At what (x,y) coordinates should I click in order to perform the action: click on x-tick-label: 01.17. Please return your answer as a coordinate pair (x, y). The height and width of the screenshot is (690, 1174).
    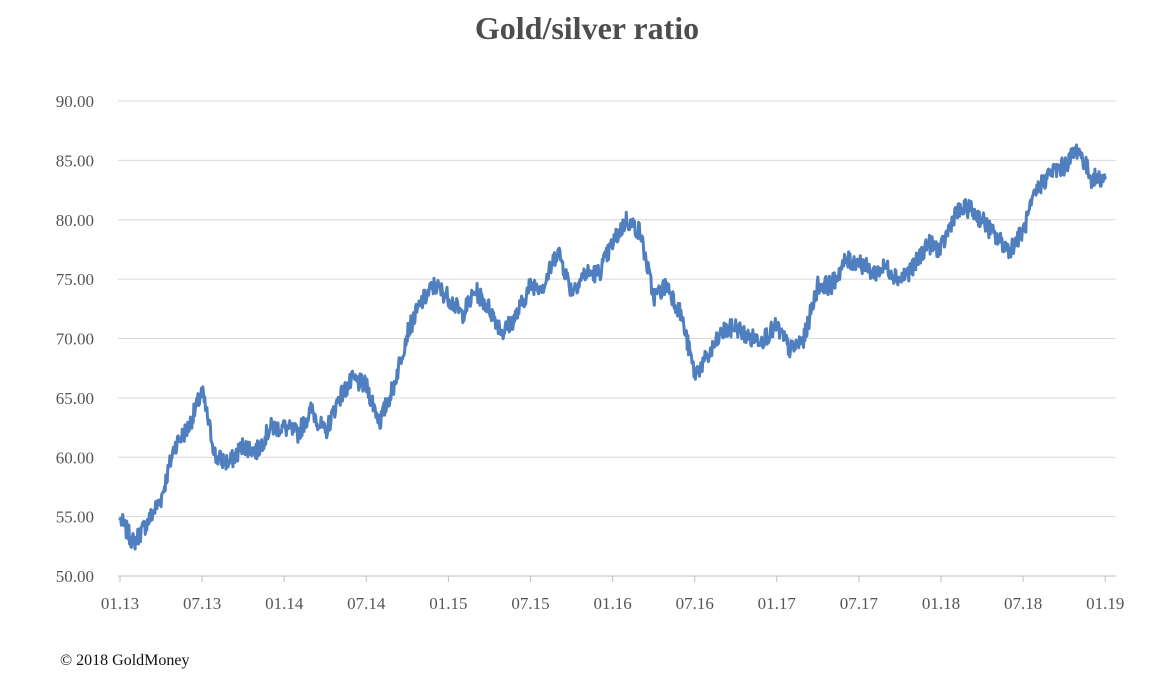
    Looking at the image, I should click on (777, 603).